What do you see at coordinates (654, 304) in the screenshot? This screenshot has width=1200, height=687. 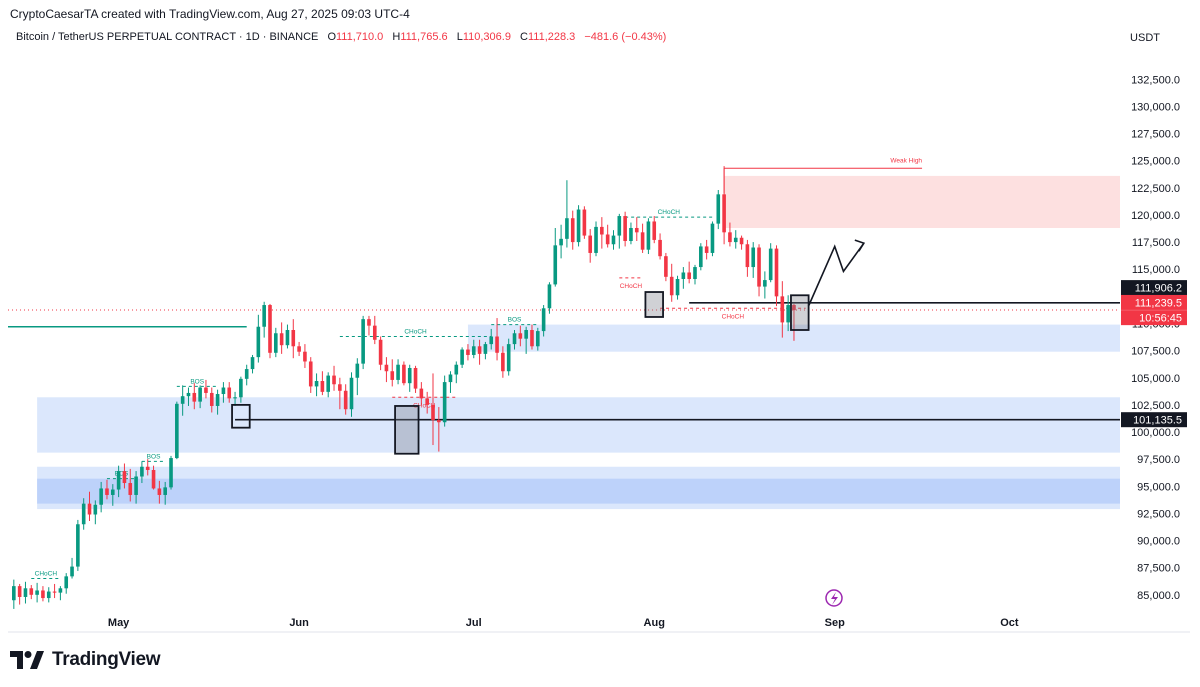 I see `highlight-box` at bounding box center [654, 304].